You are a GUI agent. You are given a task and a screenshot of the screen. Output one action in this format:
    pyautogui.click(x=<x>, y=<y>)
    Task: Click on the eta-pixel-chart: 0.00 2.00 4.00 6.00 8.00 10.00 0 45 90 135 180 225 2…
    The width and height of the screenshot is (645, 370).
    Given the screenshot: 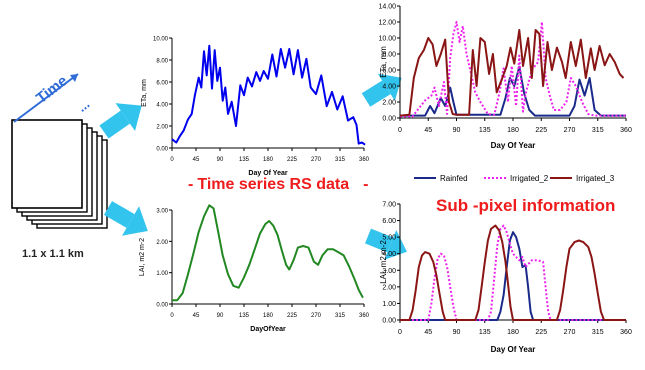 What is the action you would take?
    pyautogui.click(x=255, y=107)
    